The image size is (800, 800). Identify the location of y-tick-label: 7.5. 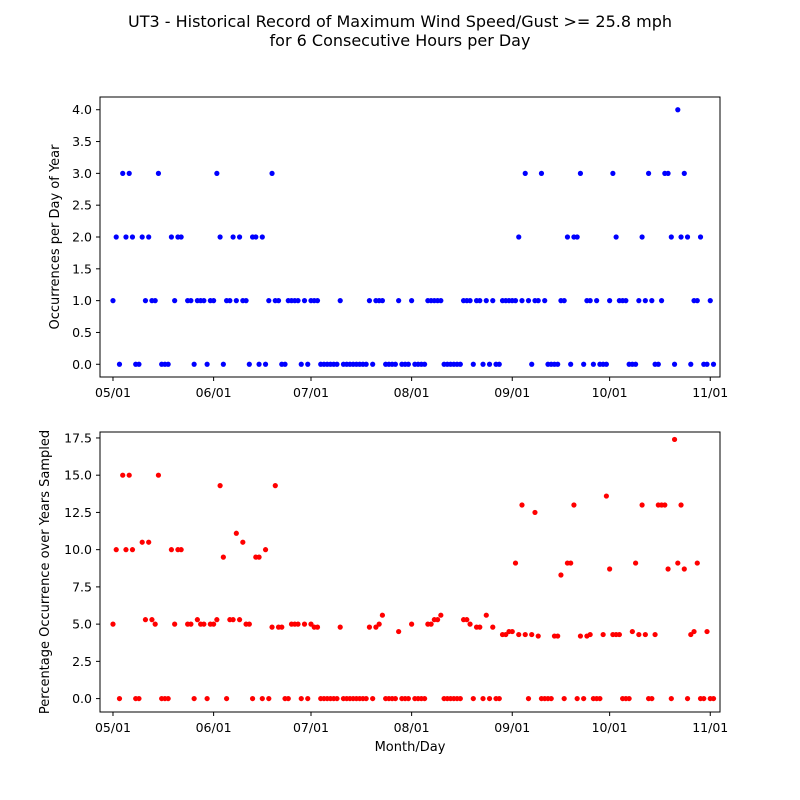
(82, 586).